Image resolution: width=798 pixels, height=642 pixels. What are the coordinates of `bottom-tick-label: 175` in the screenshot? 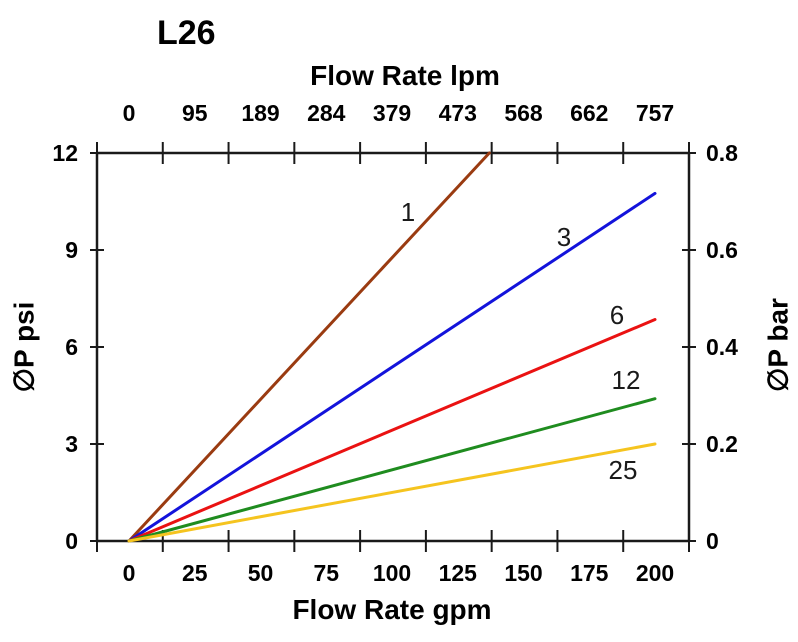 It's located at (589, 573).